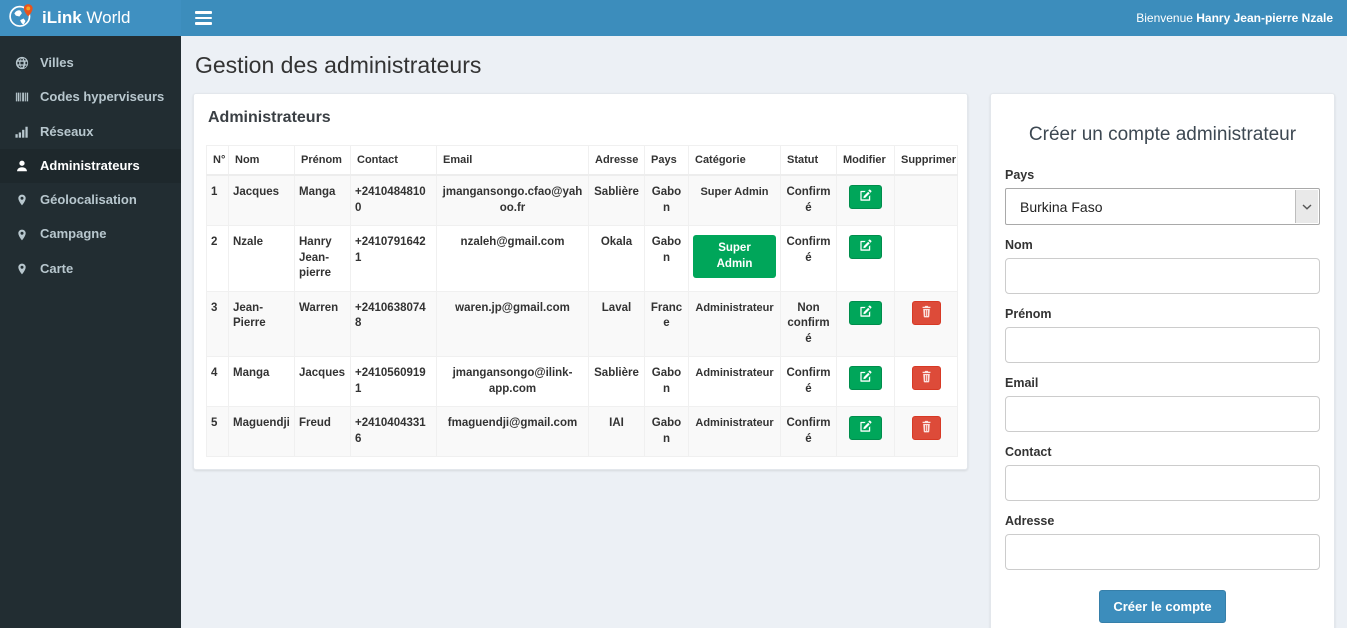 This screenshot has width=1347, height=628. What do you see at coordinates (1162, 606) in the screenshot?
I see `create-account-button: Créer le compte` at bounding box center [1162, 606].